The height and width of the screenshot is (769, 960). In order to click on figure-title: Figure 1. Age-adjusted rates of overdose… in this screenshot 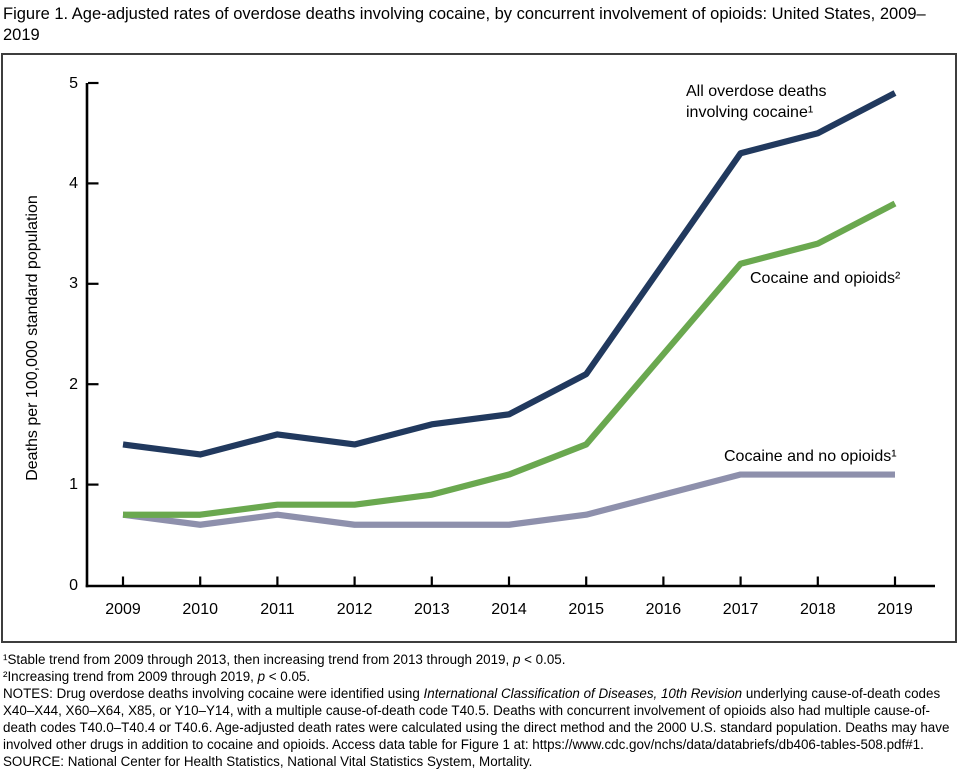, I will do `click(464, 24)`.